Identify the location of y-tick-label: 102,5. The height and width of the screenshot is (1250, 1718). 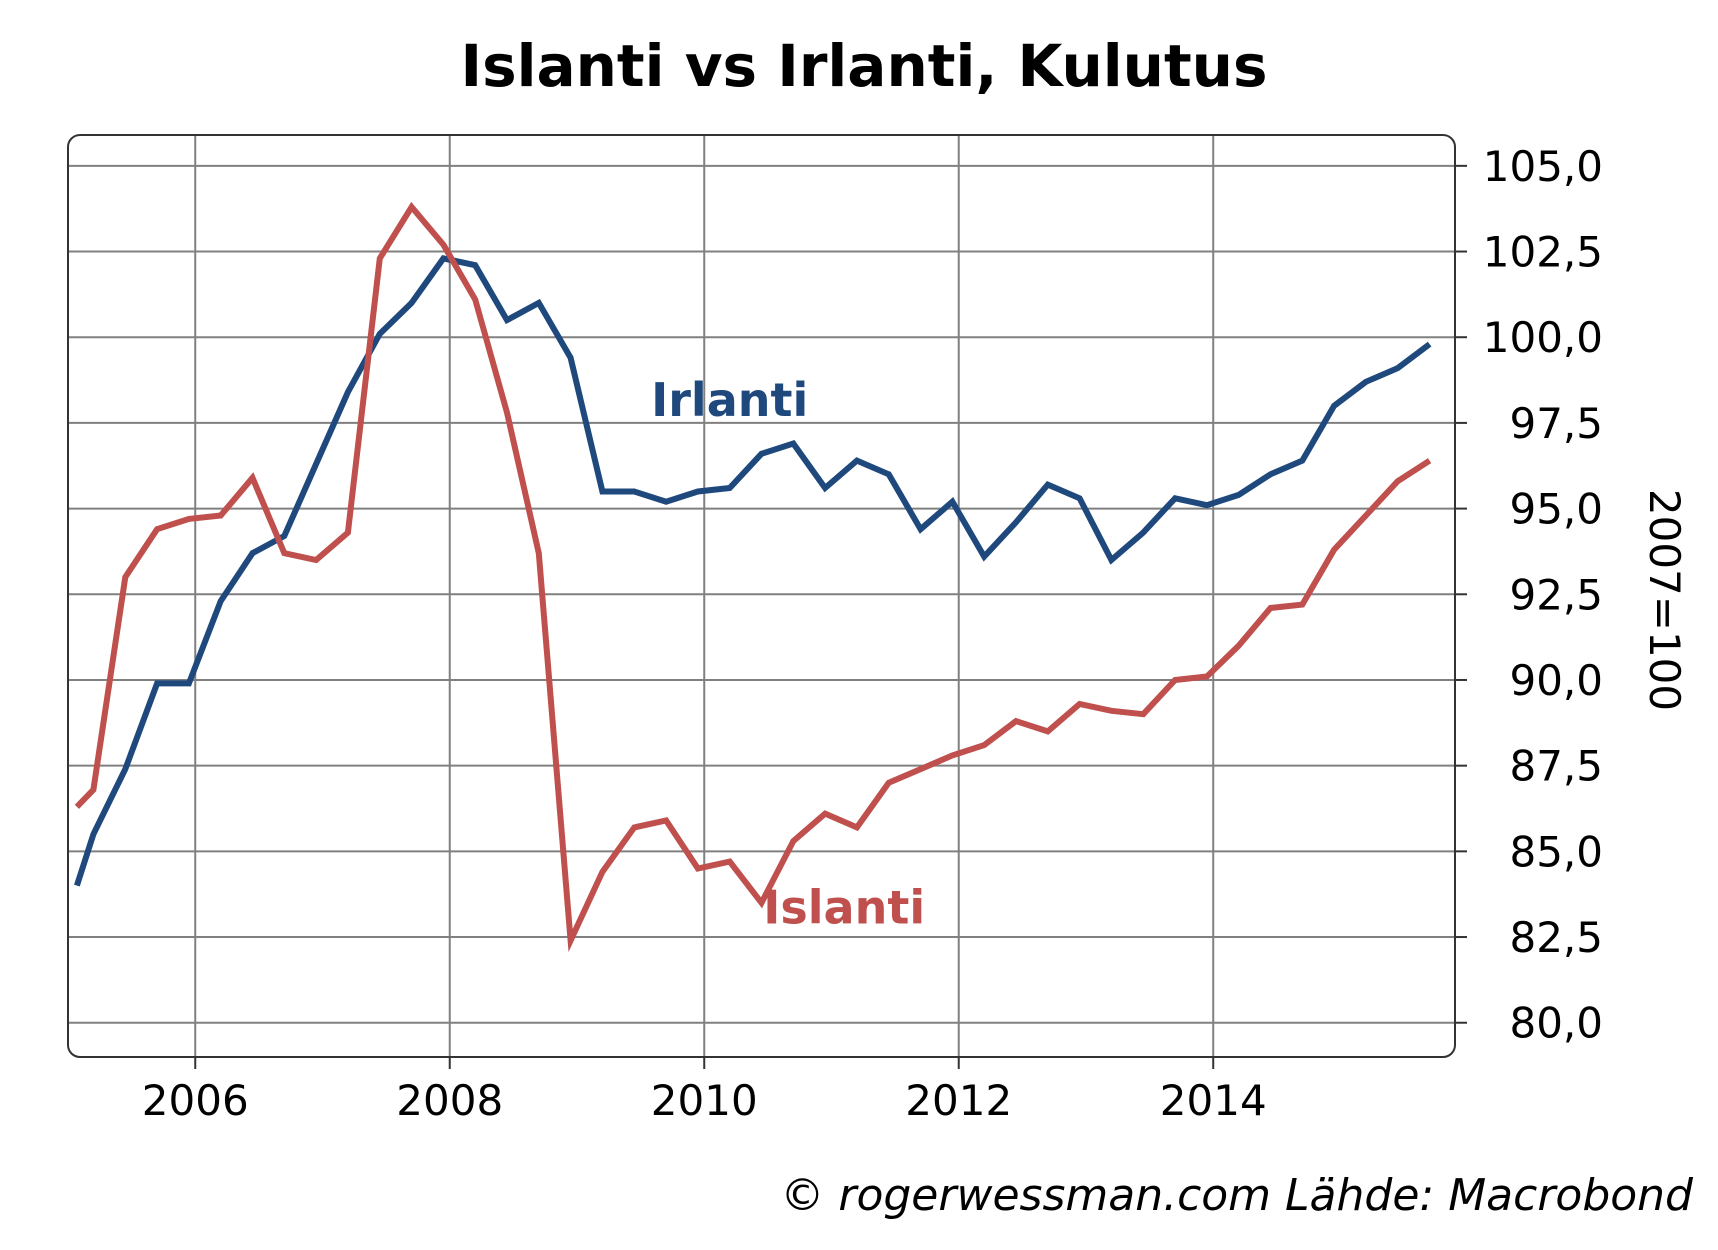
(1543, 252).